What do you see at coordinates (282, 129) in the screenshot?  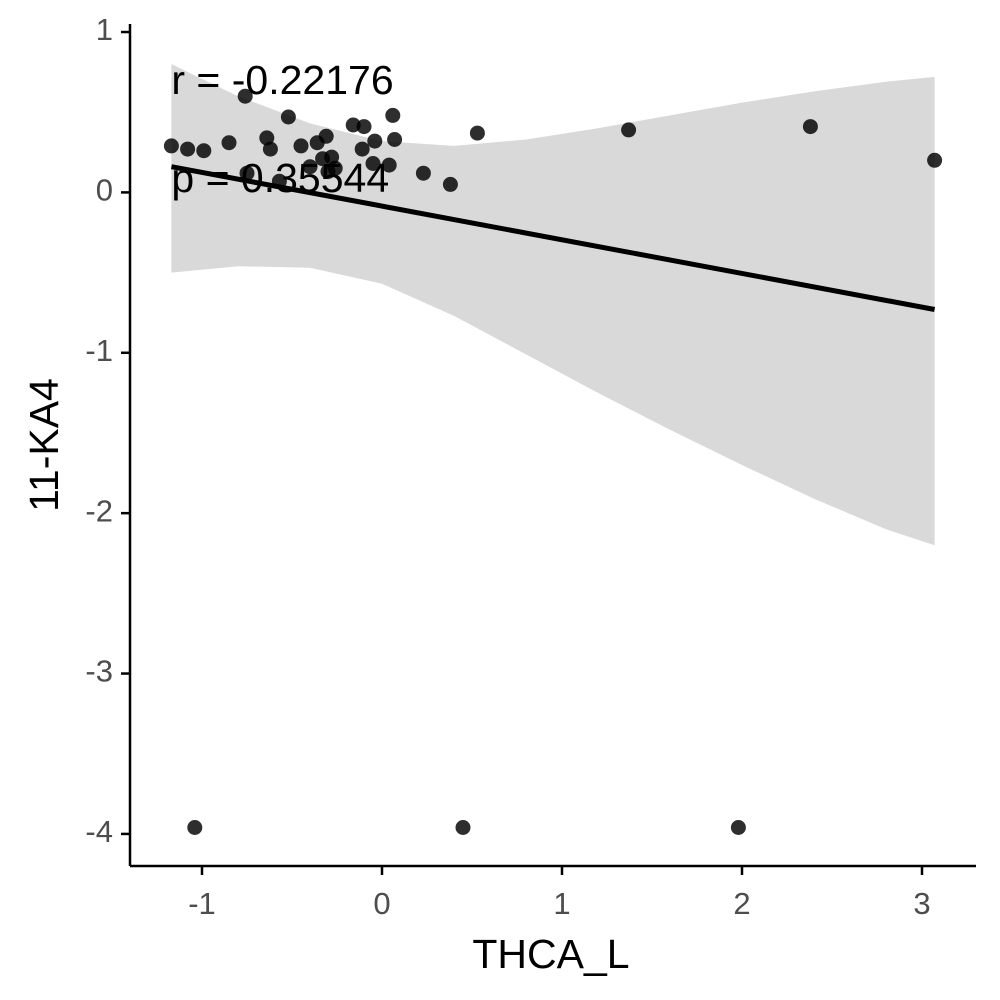 I see `annotation-layer: r = -0.22176 p = 0.35544` at bounding box center [282, 129].